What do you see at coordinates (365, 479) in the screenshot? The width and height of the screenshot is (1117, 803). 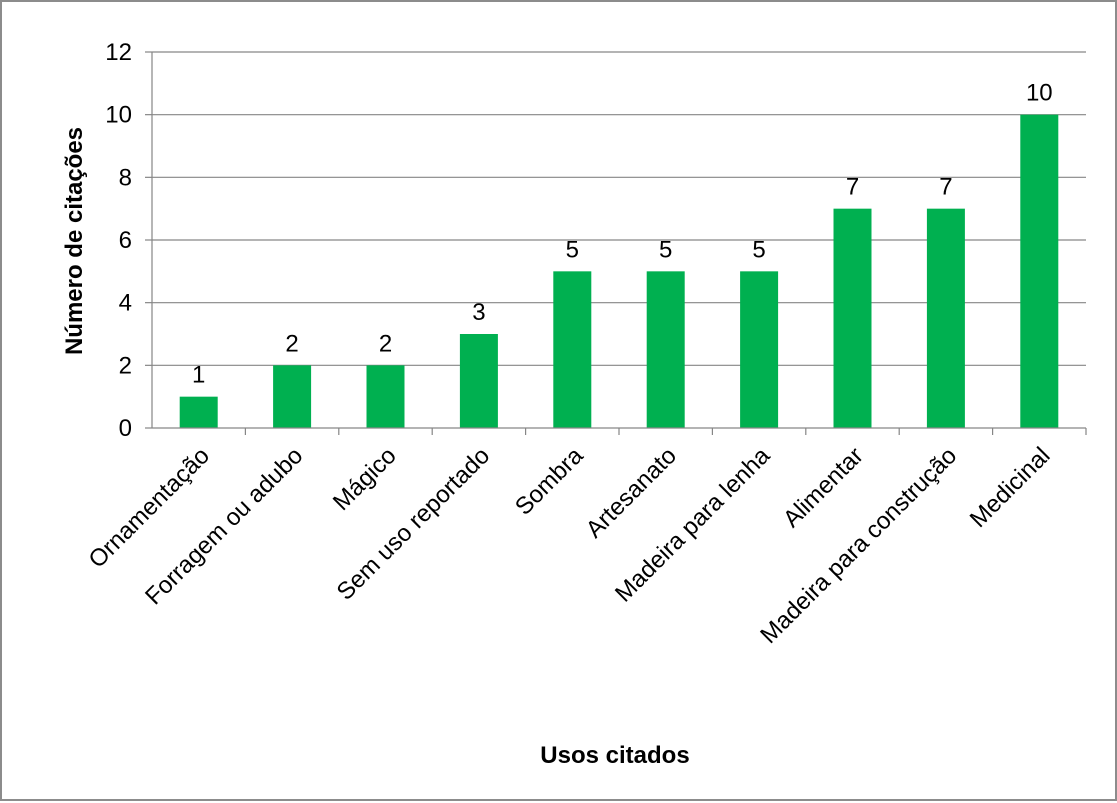 I see `x-tick-label: Mágico` at bounding box center [365, 479].